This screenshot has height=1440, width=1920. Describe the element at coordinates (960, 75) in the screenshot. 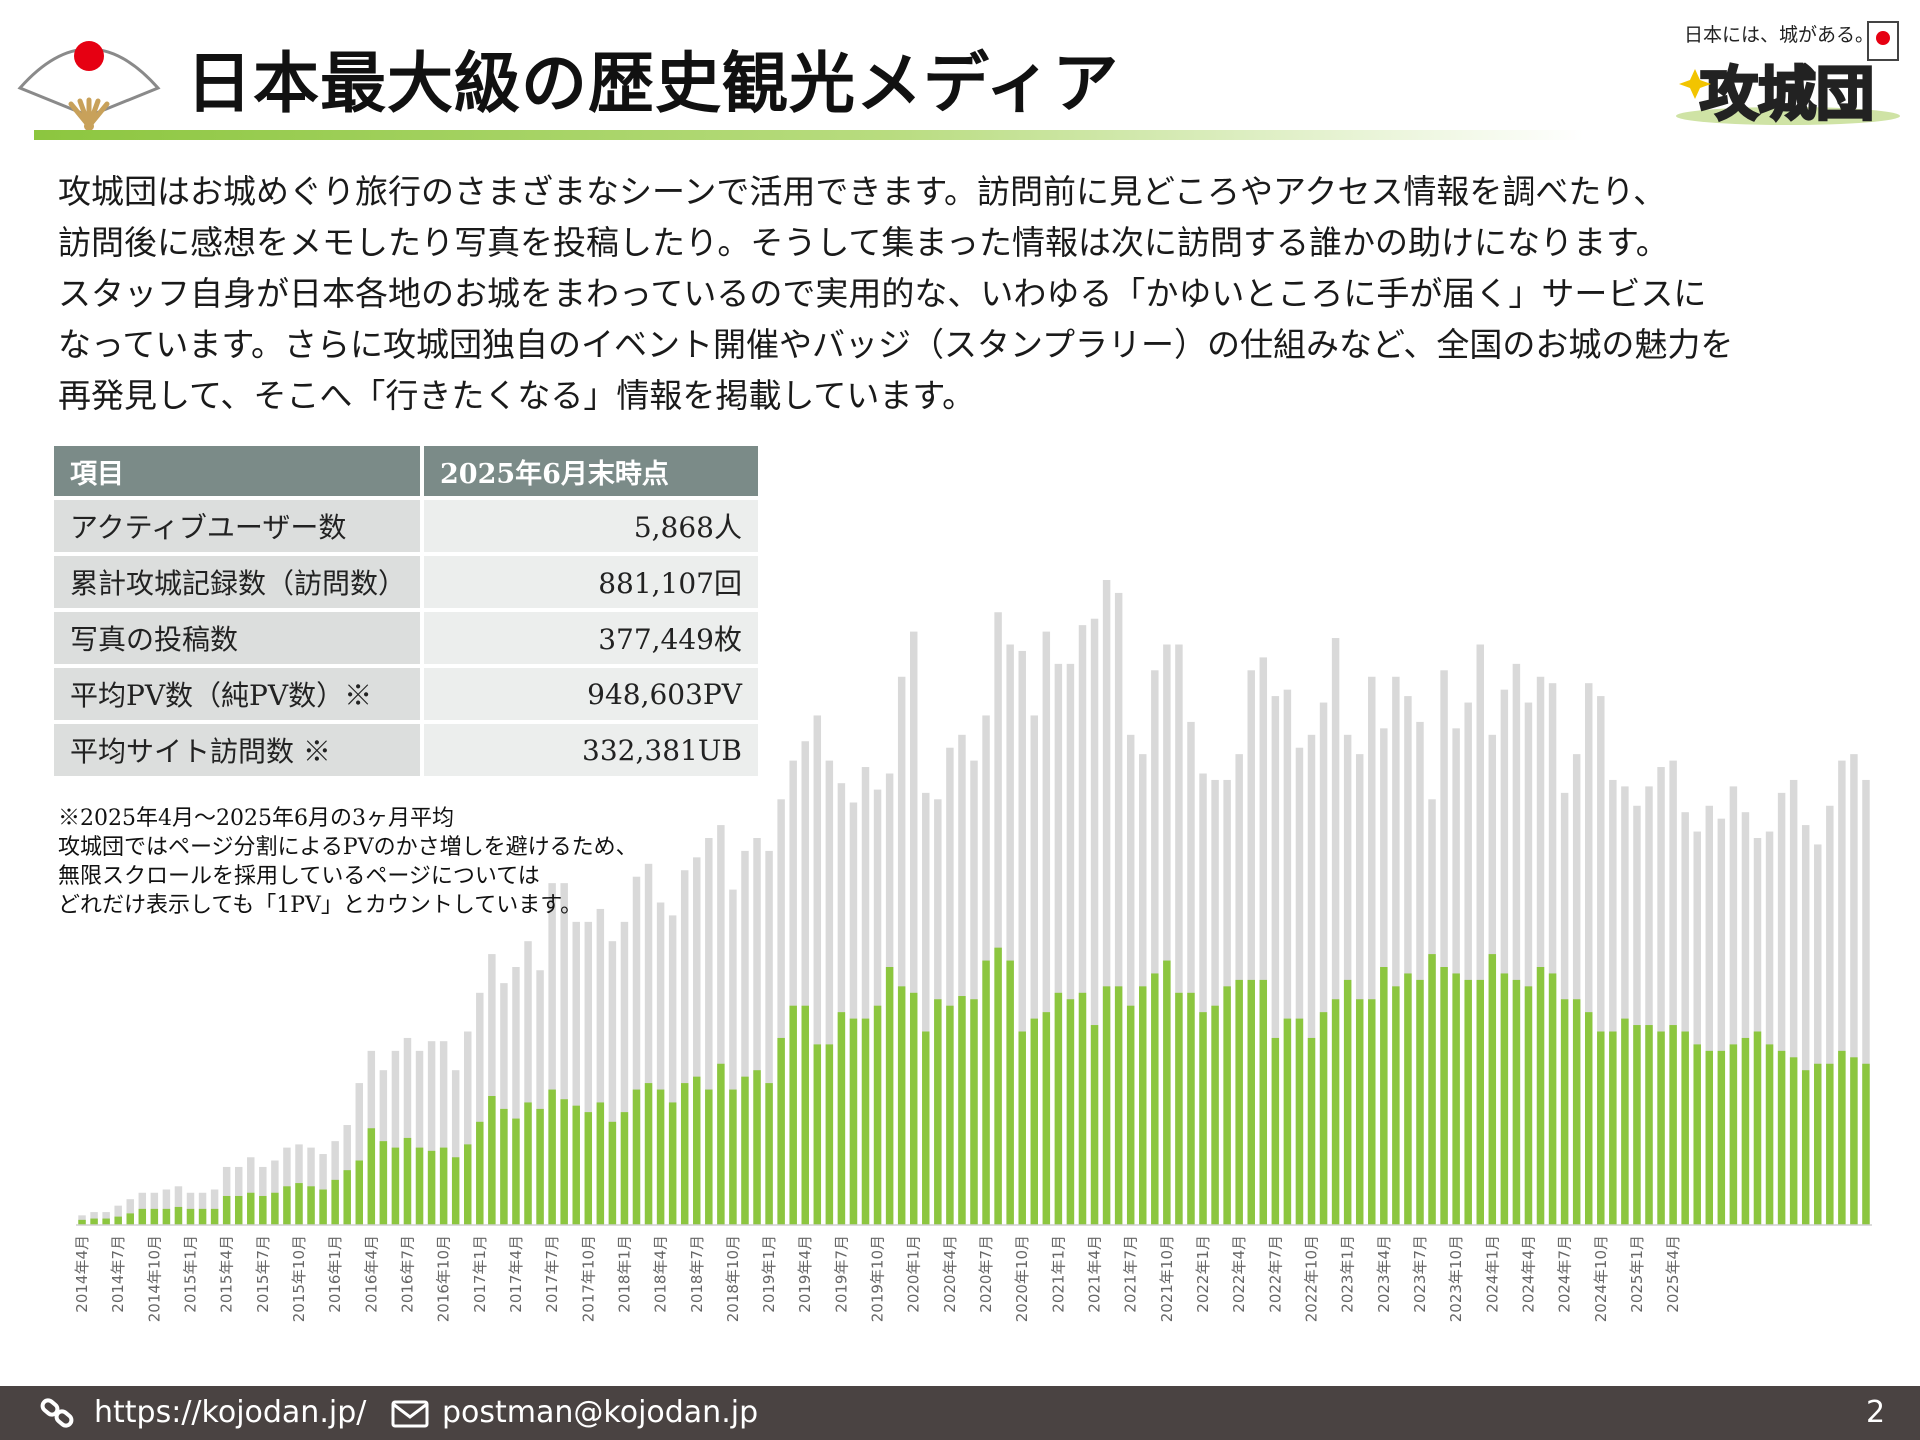

I see `header: 日本最大級の歴史観光メディア 日本には、城がある。 攻城団` at that location.